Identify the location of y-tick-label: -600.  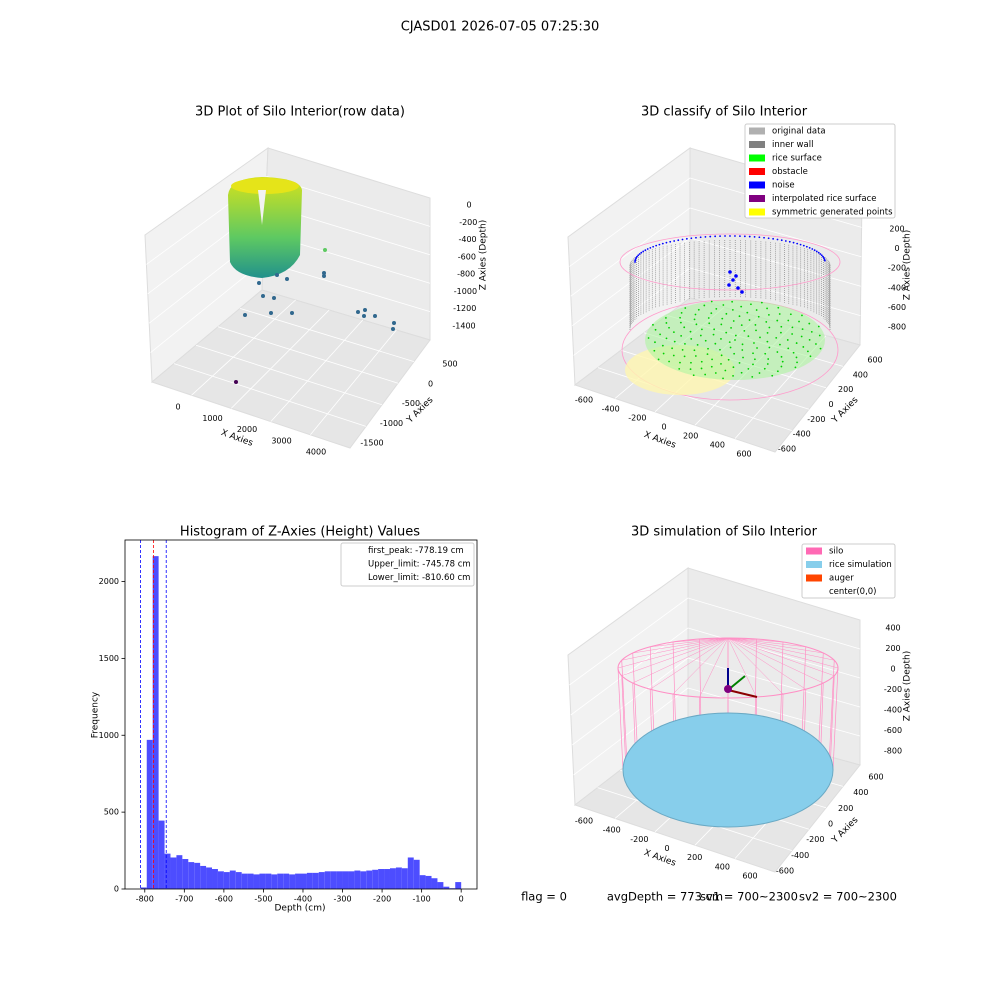
(787, 449).